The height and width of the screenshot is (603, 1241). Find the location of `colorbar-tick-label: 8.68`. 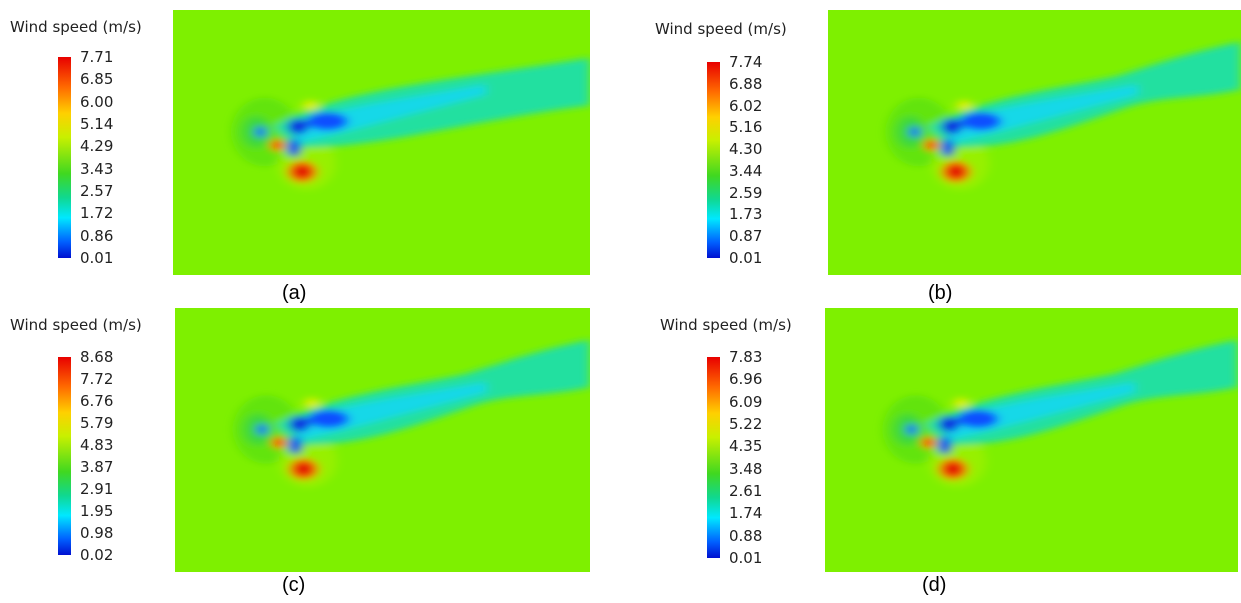

colorbar-tick-label: 8.68 is located at coordinates (97, 357).